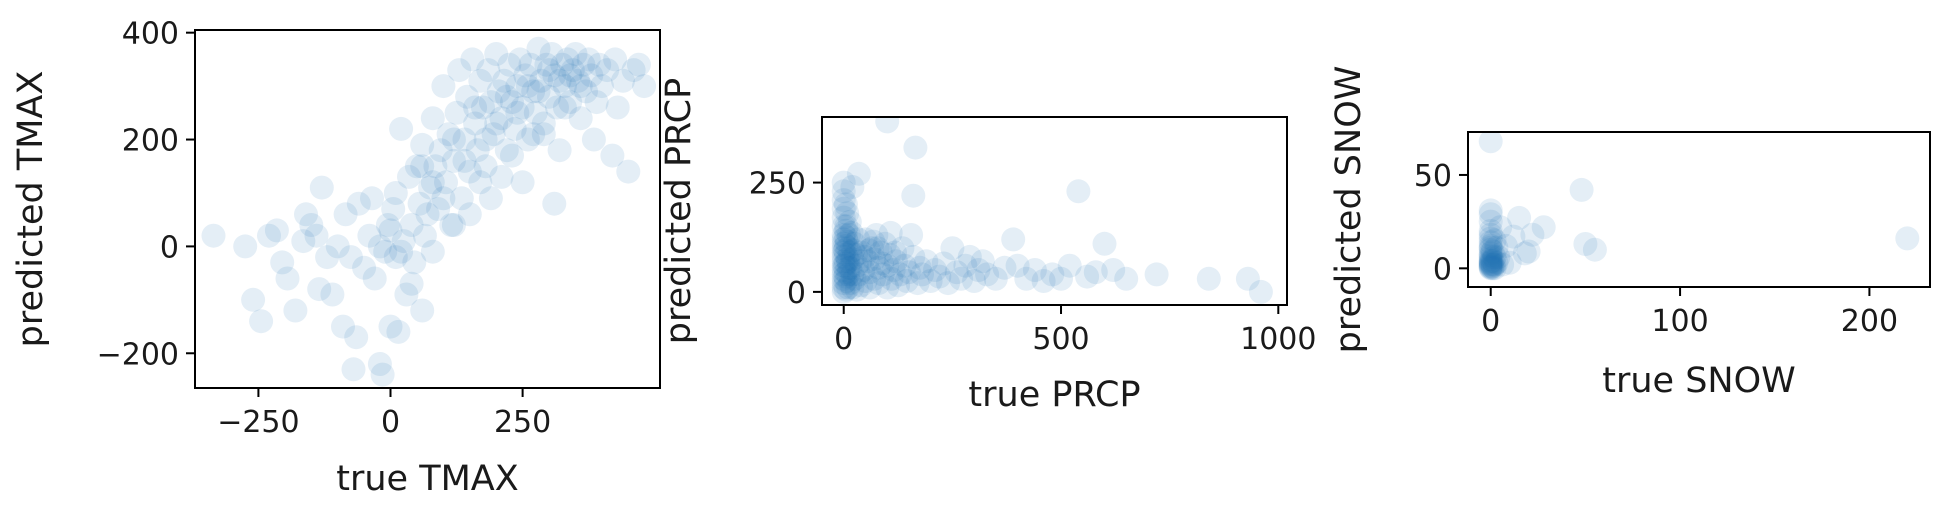  I want to click on y-tick-label: −200, so click(138, 354).